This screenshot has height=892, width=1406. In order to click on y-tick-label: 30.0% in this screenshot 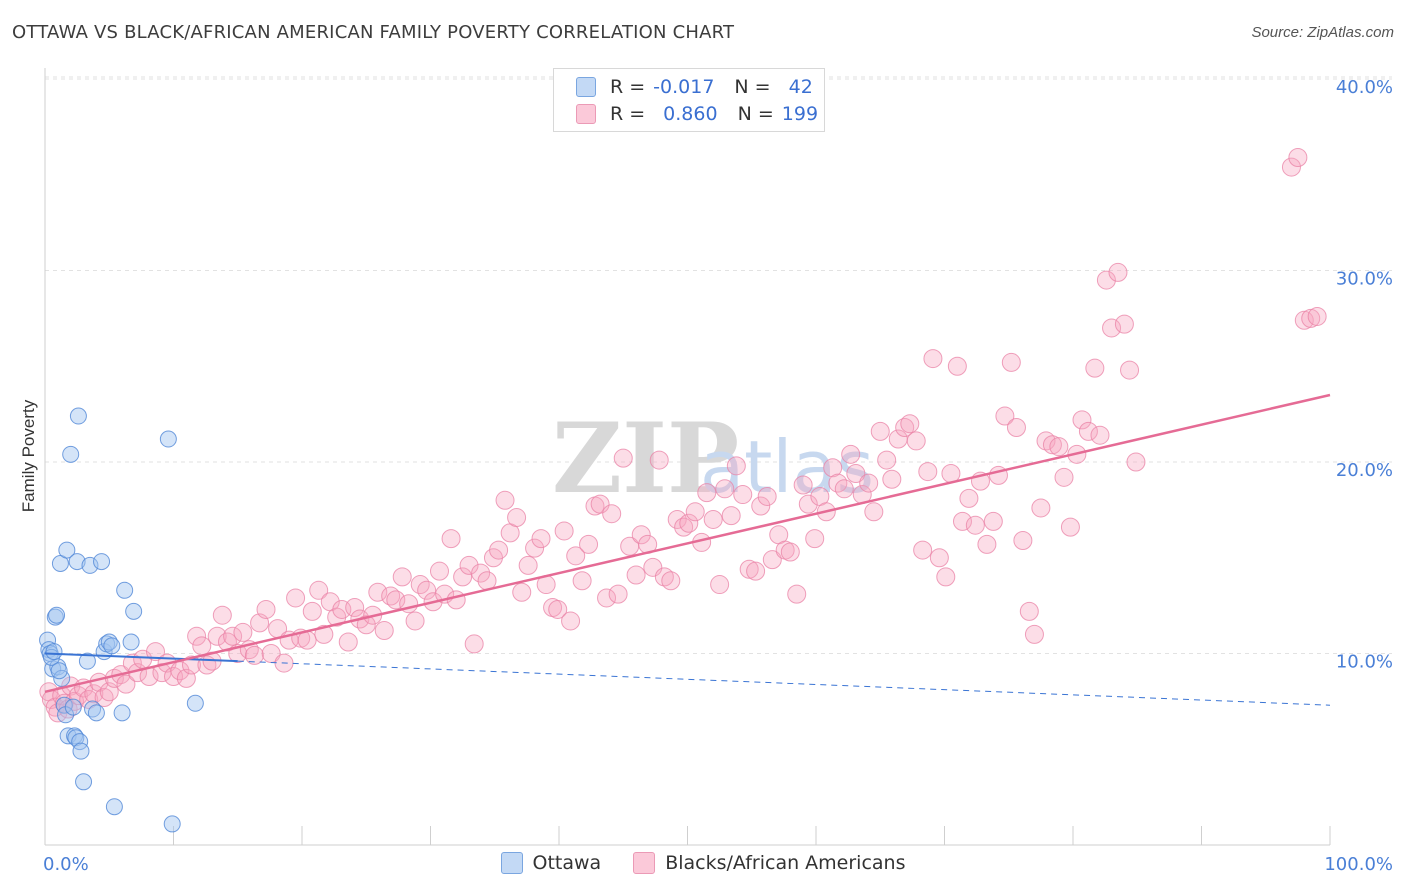, I will do `click(1364, 279)`.